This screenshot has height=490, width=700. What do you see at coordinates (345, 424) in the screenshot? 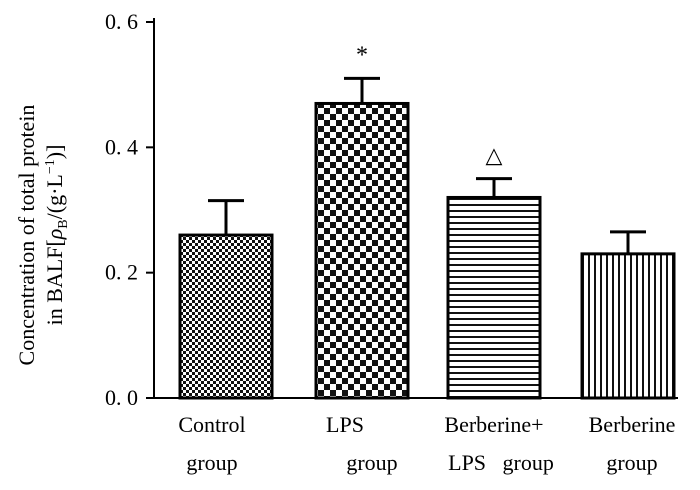
I see `x-tick-label: LPS` at bounding box center [345, 424].